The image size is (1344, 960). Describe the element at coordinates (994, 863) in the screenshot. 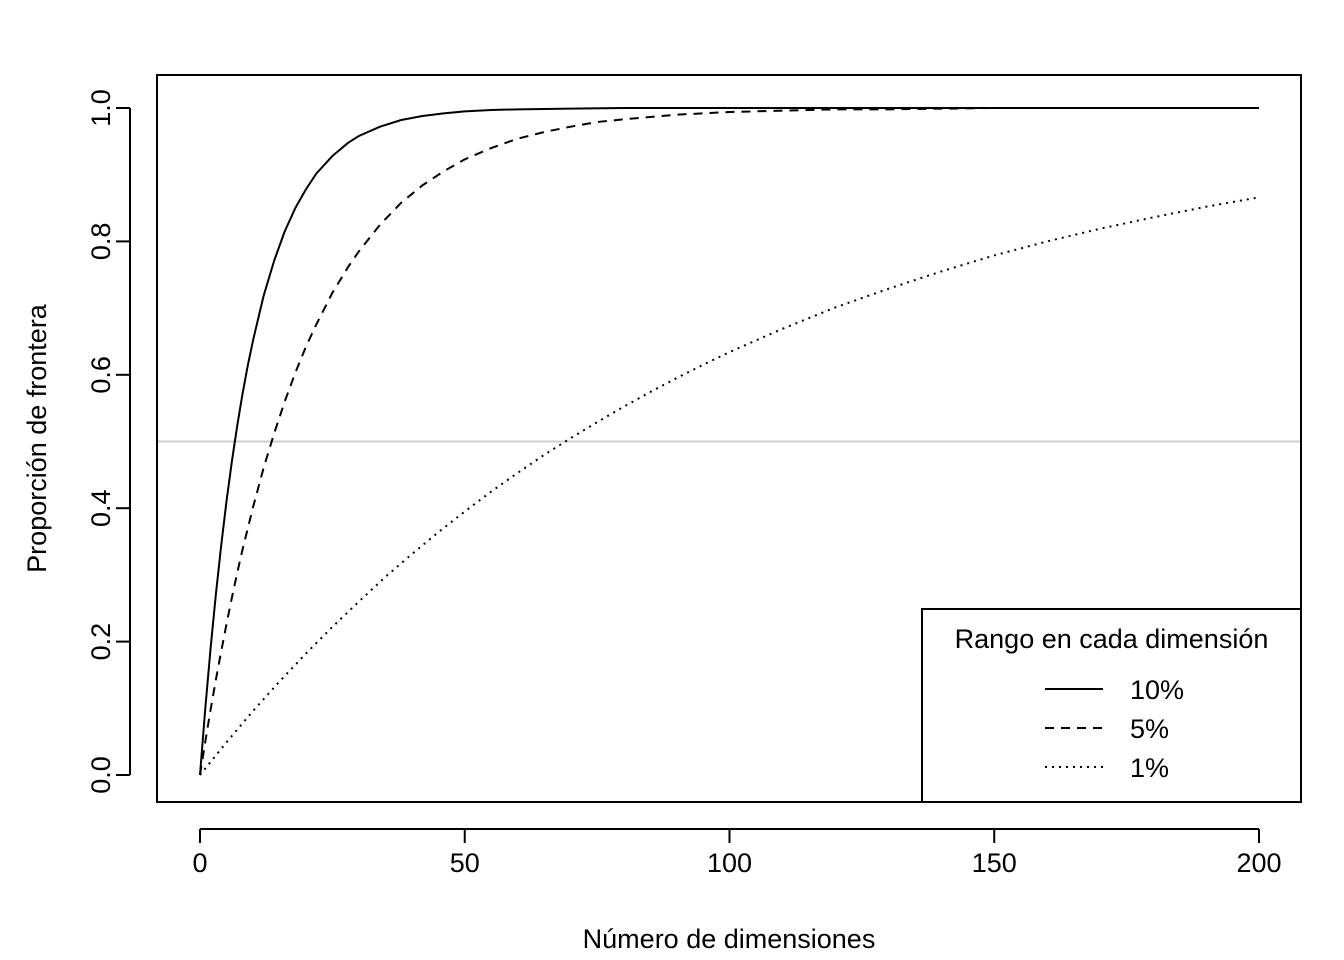

I see `x-tick-label: 150` at that location.